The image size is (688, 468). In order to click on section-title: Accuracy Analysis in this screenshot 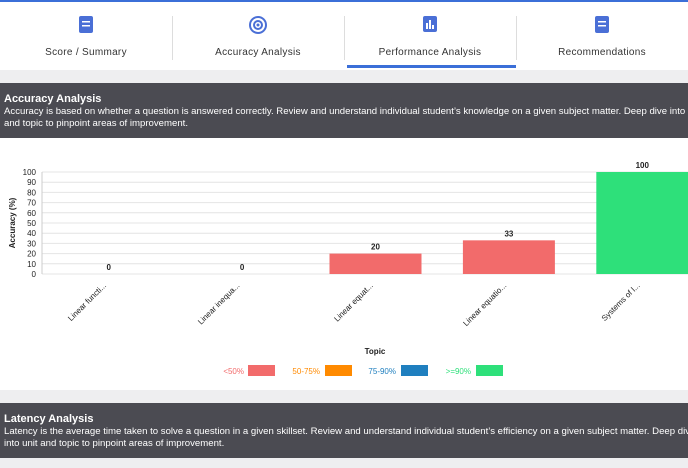, I will do `click(53, 99)`.